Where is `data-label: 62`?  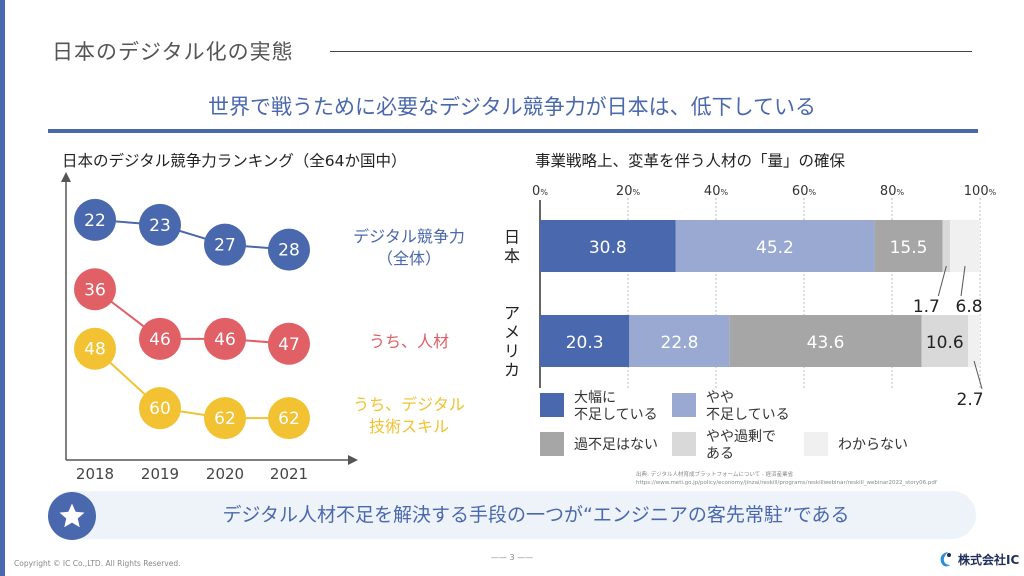 data-label: 62 is located at coordinates (289, 419).